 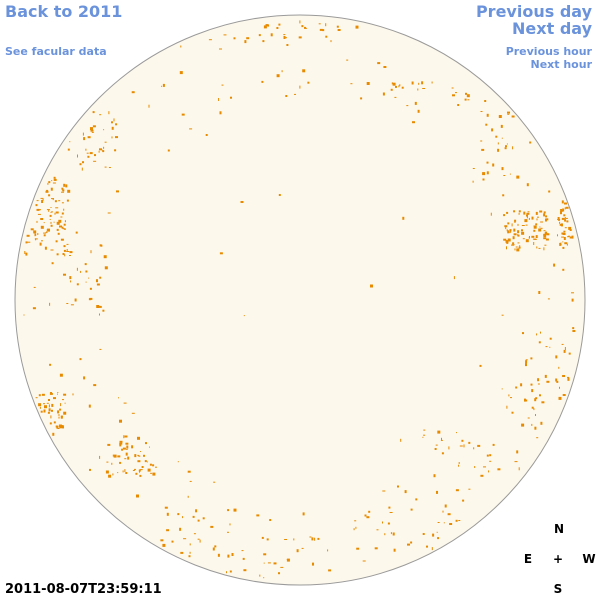 What do you see at coordinates (552, 28) in the screenshot?
I see `next-day-link: Next day` at bounding box center [552, 28].